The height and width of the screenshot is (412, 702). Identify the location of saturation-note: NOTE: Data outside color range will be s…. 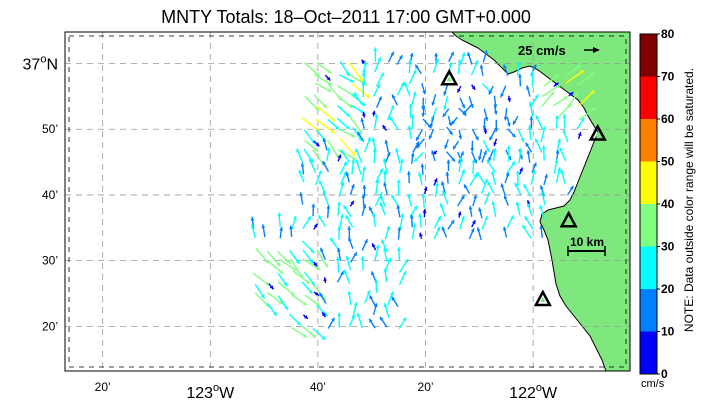
(689, 200).